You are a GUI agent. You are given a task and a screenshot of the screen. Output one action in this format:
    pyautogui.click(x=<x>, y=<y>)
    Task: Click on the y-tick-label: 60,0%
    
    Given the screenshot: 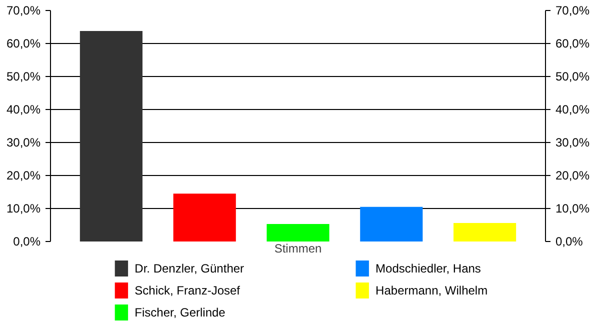 What is the action you would take?
    pyautogui.click(x=23, y=43)
    